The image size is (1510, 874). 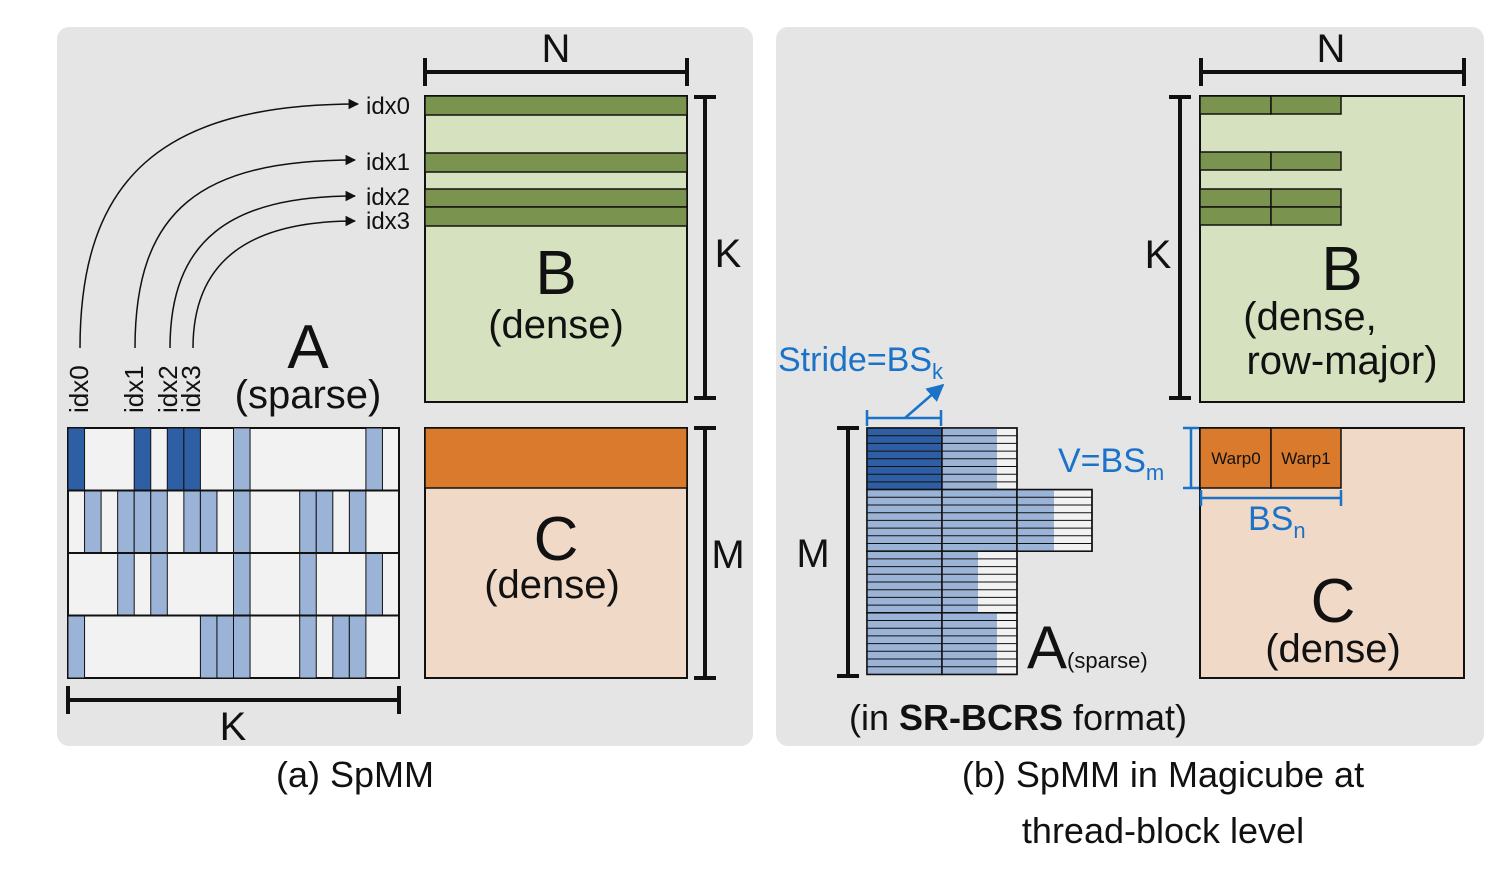 What do you see at coordinates (1087, 647) in the screenshot?
I see `a-label-b: A(sparse)` at bounding box center [1087, 647].